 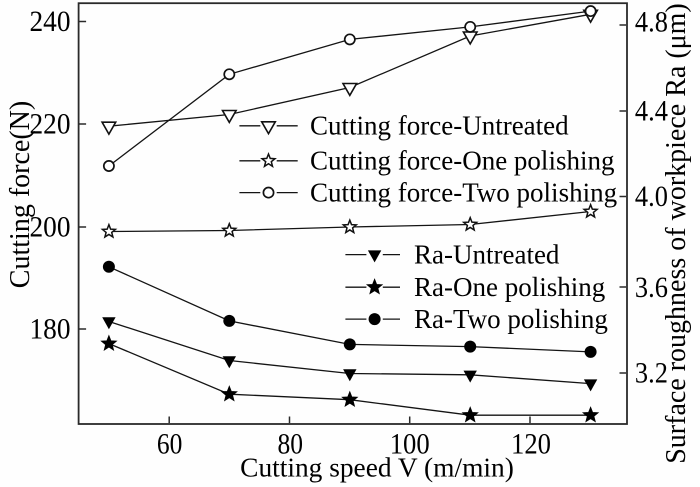 I want to click on svg-text: 3.2, so click(x=651, y=373).